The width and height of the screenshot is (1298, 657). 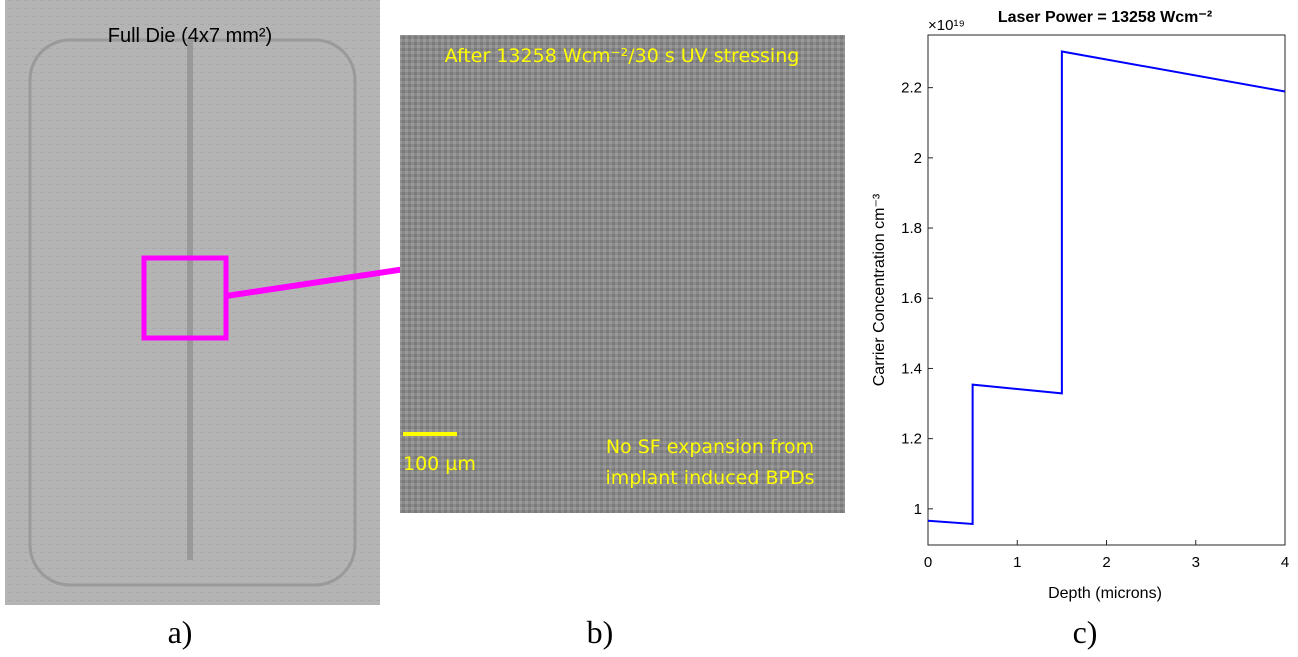 What do you see at coordinates (180, 632) in the screenshot?
I see `caption: a)` at bounding box center [180, 632].